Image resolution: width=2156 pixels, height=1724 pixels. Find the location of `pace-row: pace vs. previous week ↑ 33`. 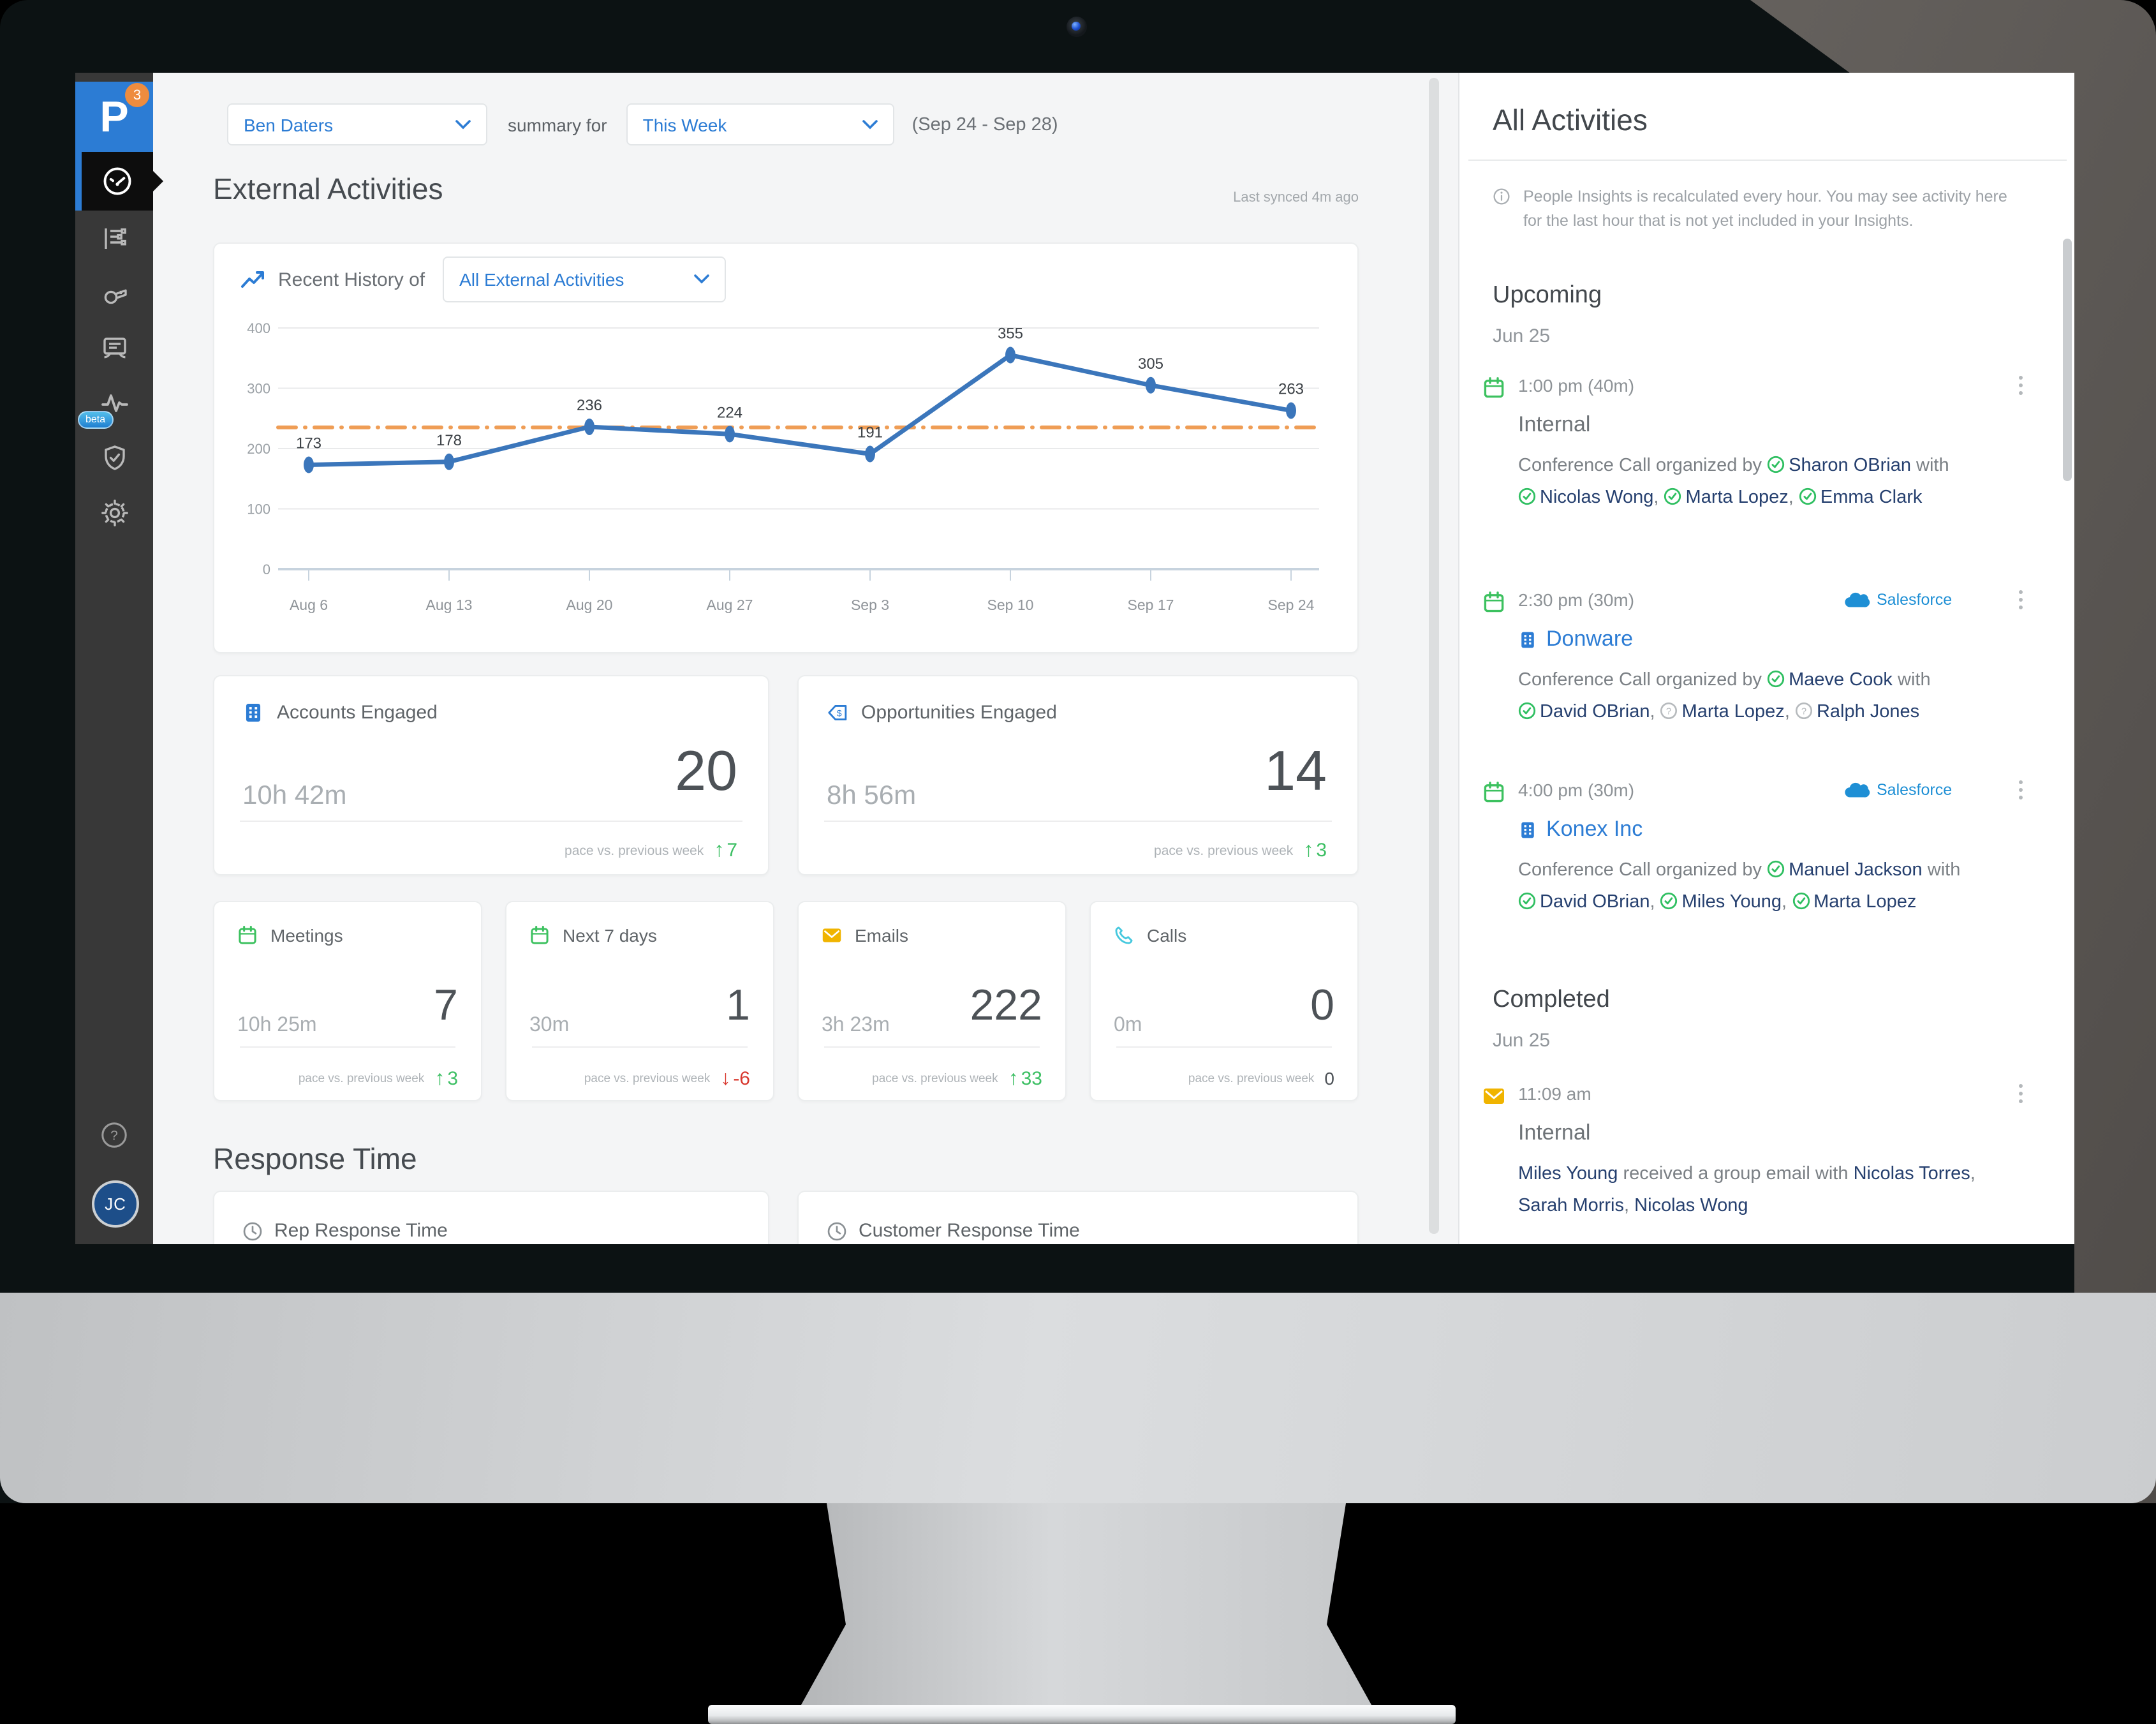

pace-row: pace vs. previous week ↑ 33 is located at coordinates (957, 1079).